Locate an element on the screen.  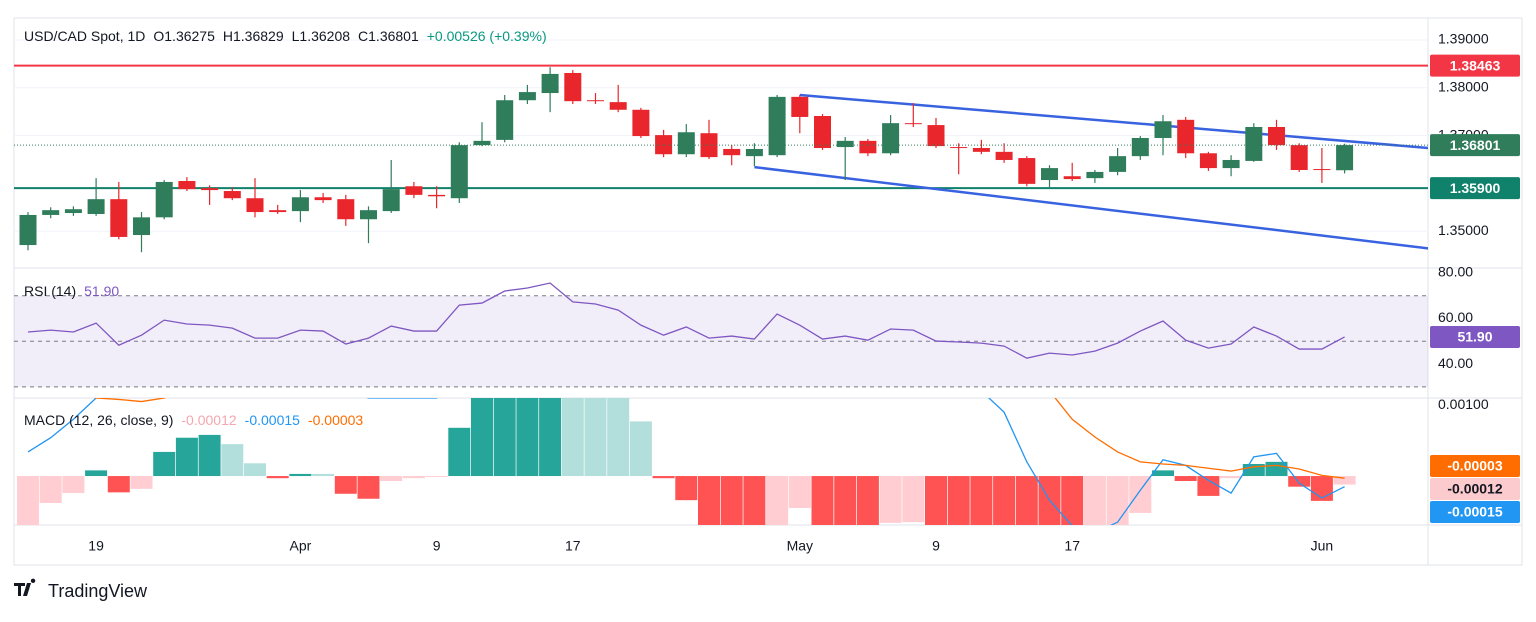
x-tick-label: 9 is located at coordinates (437, 546).